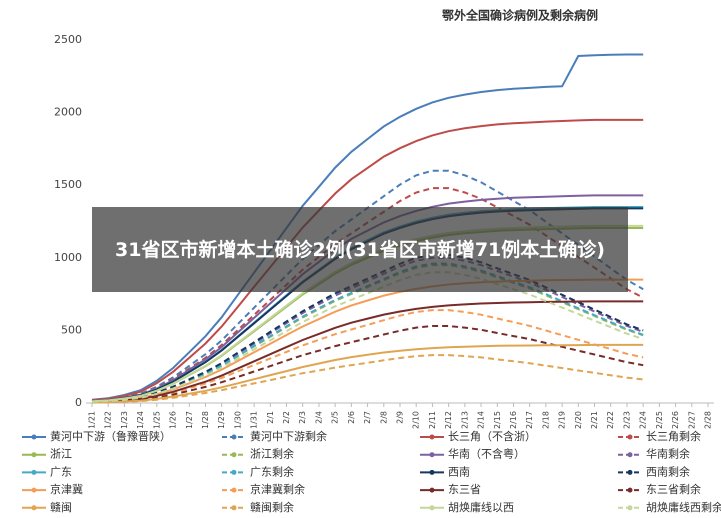 The width and height of the screenshot is (721, 518). I want to click on legend-label: 东三省, so click(464, 489).